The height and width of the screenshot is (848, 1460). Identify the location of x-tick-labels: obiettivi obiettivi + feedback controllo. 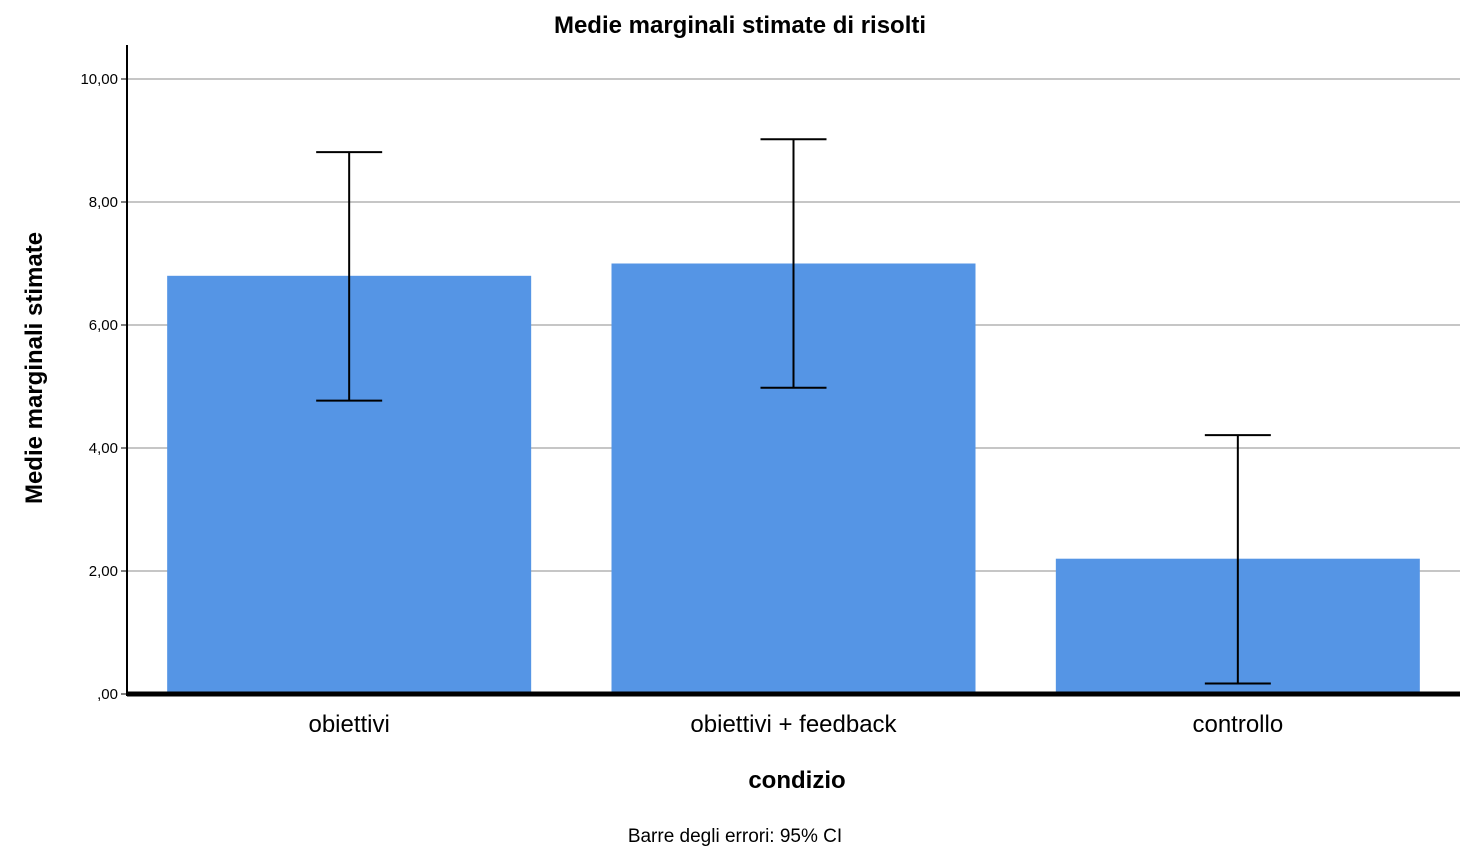
(795, 724).